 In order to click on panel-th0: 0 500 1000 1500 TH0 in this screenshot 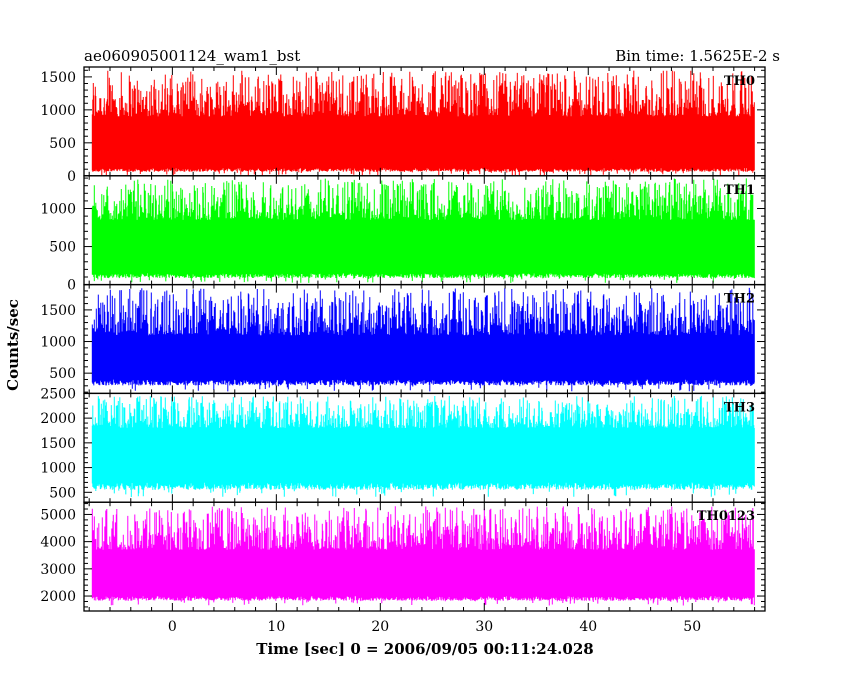, I will do `click(403, 125)`.